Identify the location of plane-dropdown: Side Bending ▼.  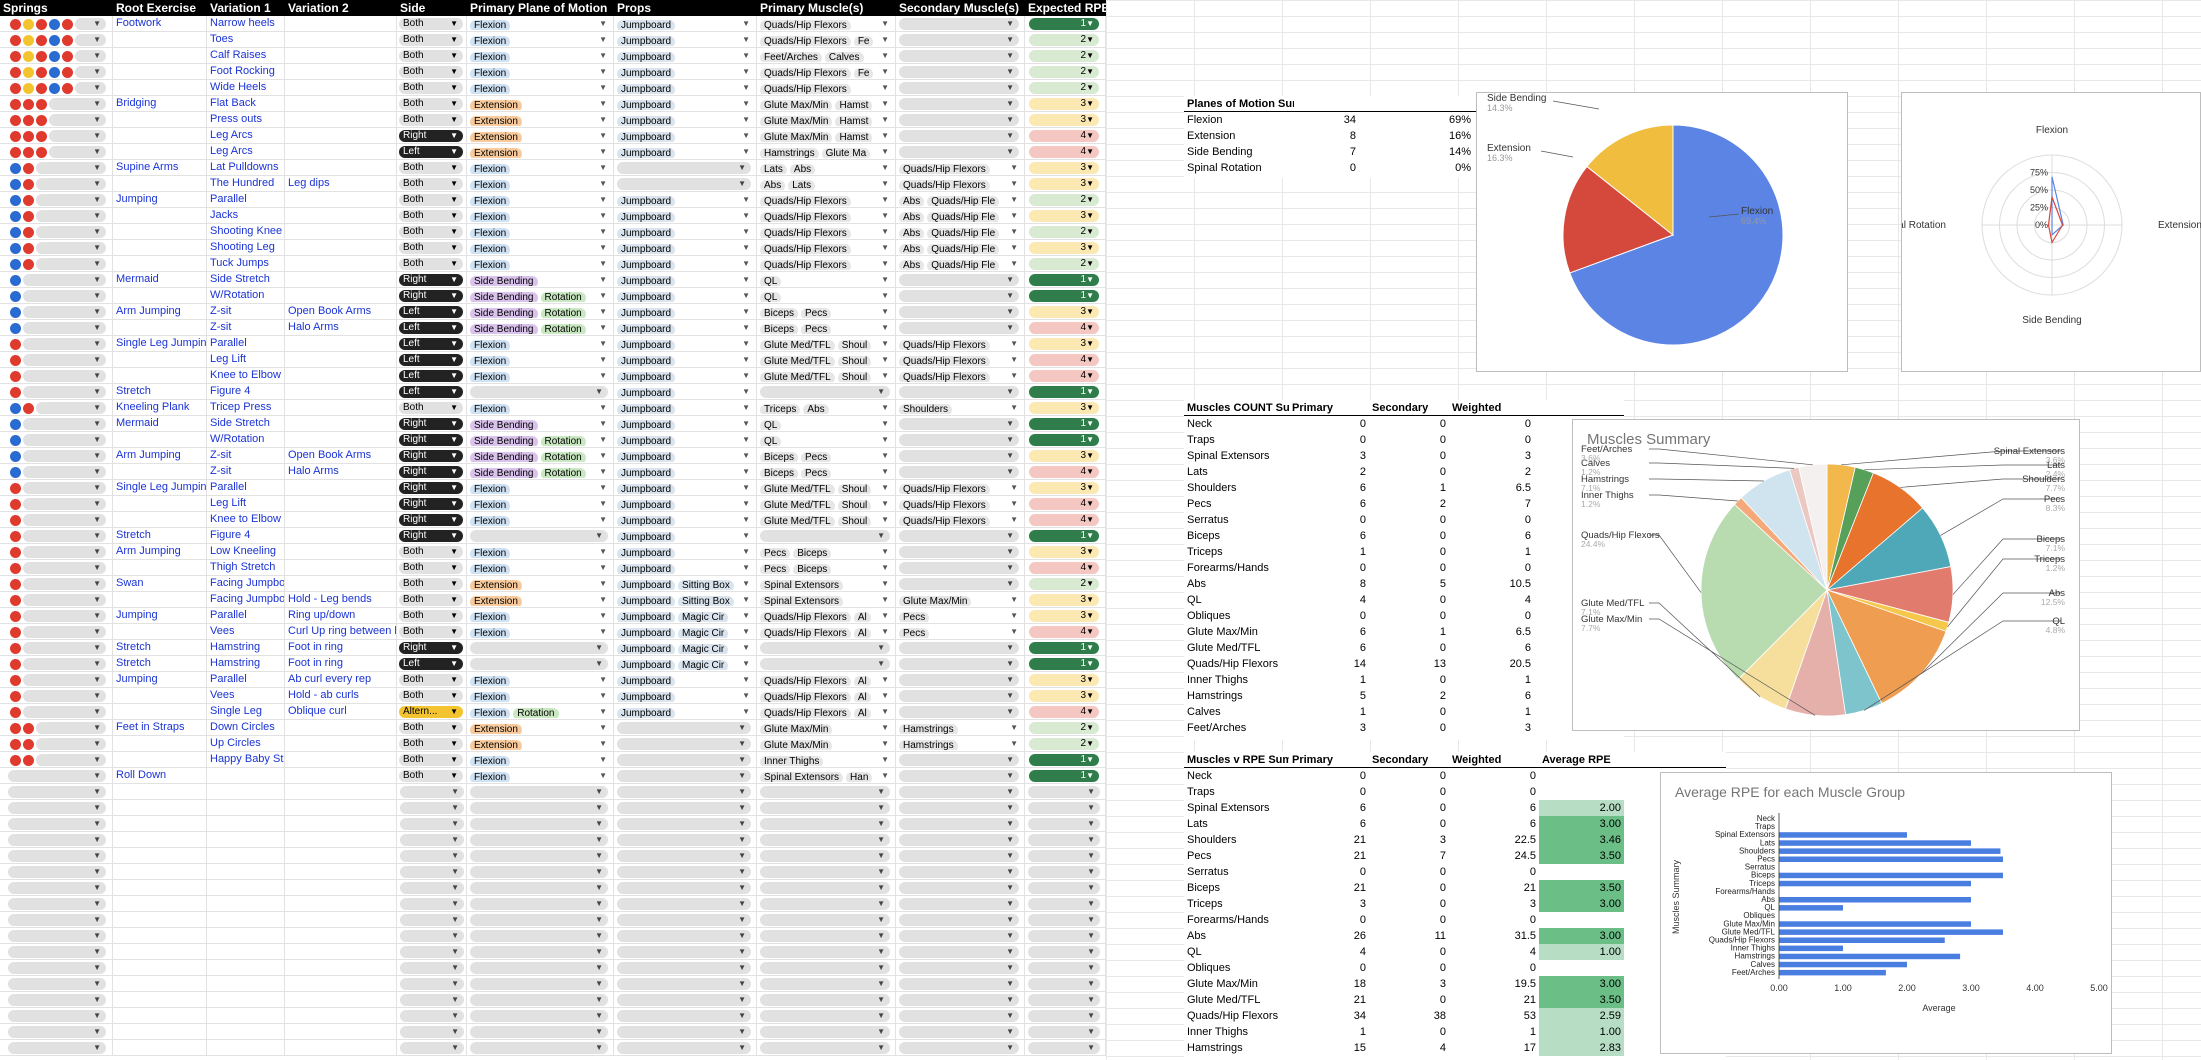
(540, 424).